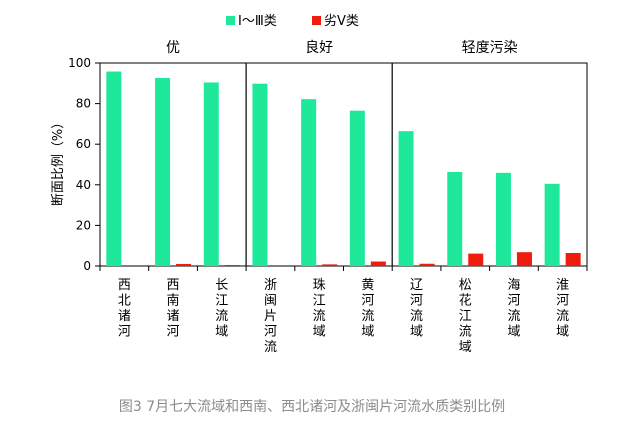 The width and height of the screenshot is (624, 433). What do you see at coordinates (490, 48) in the screenshot?
I see `group-label: 轻度污染` at bounding box center [490, 48].